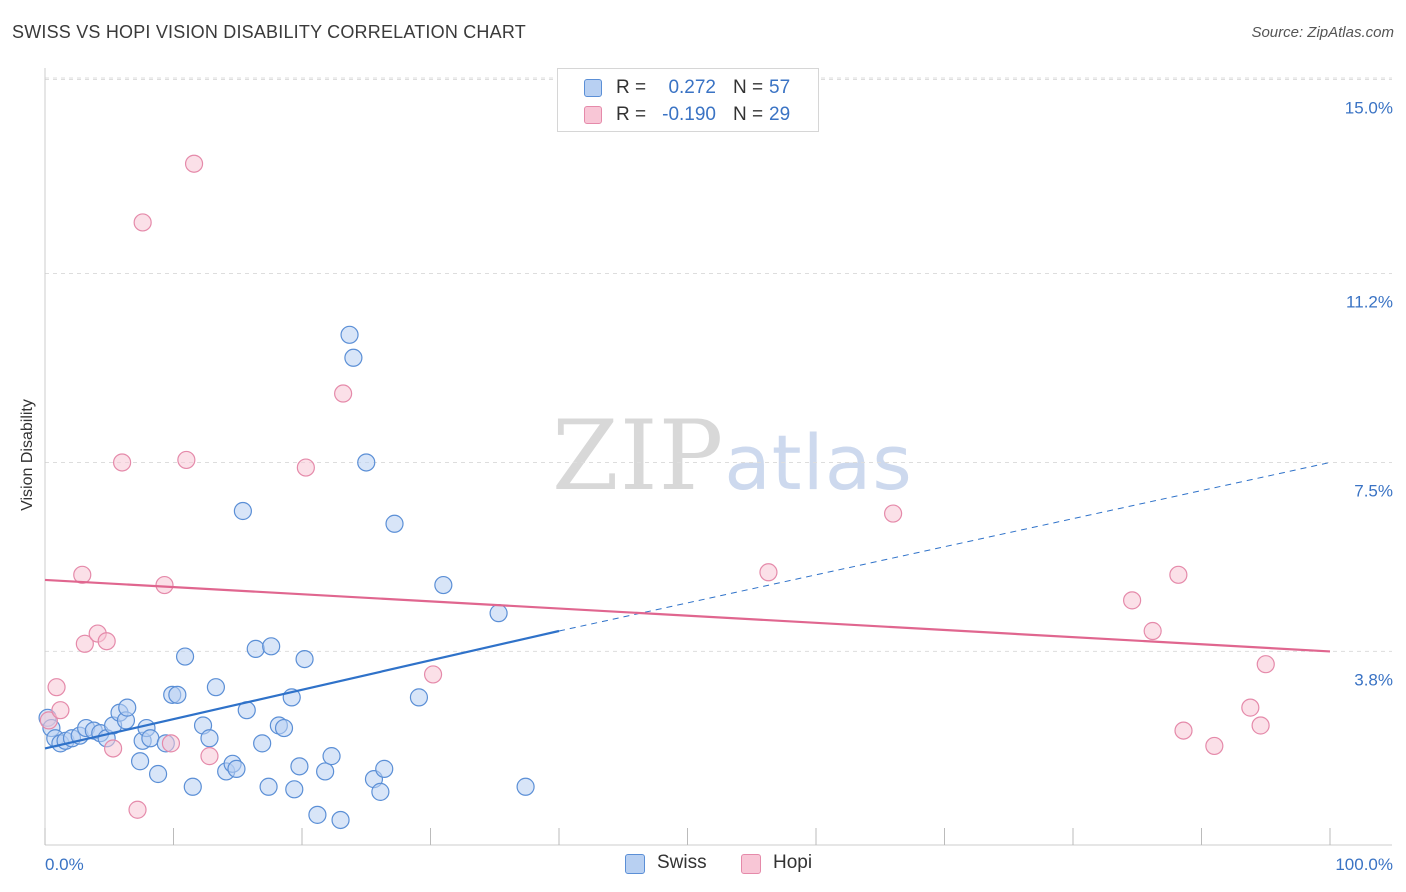 This screenshot has height=892, width=1406. I want to click on swiss-n-label: N =, so click(748, 87).